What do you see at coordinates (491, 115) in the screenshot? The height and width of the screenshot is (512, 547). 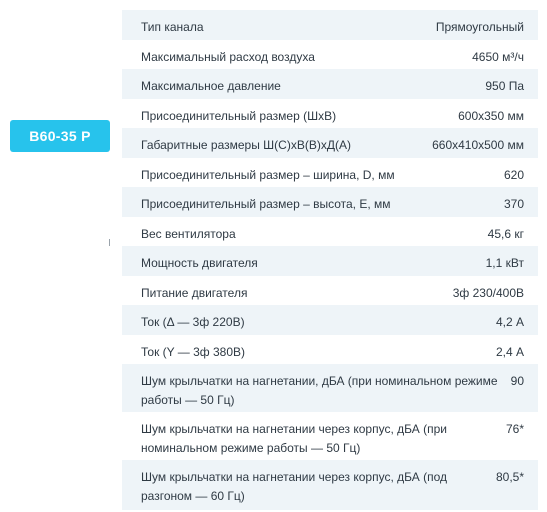 I see `spec-value: 600x350 мм` at bounding box center [491, 115].